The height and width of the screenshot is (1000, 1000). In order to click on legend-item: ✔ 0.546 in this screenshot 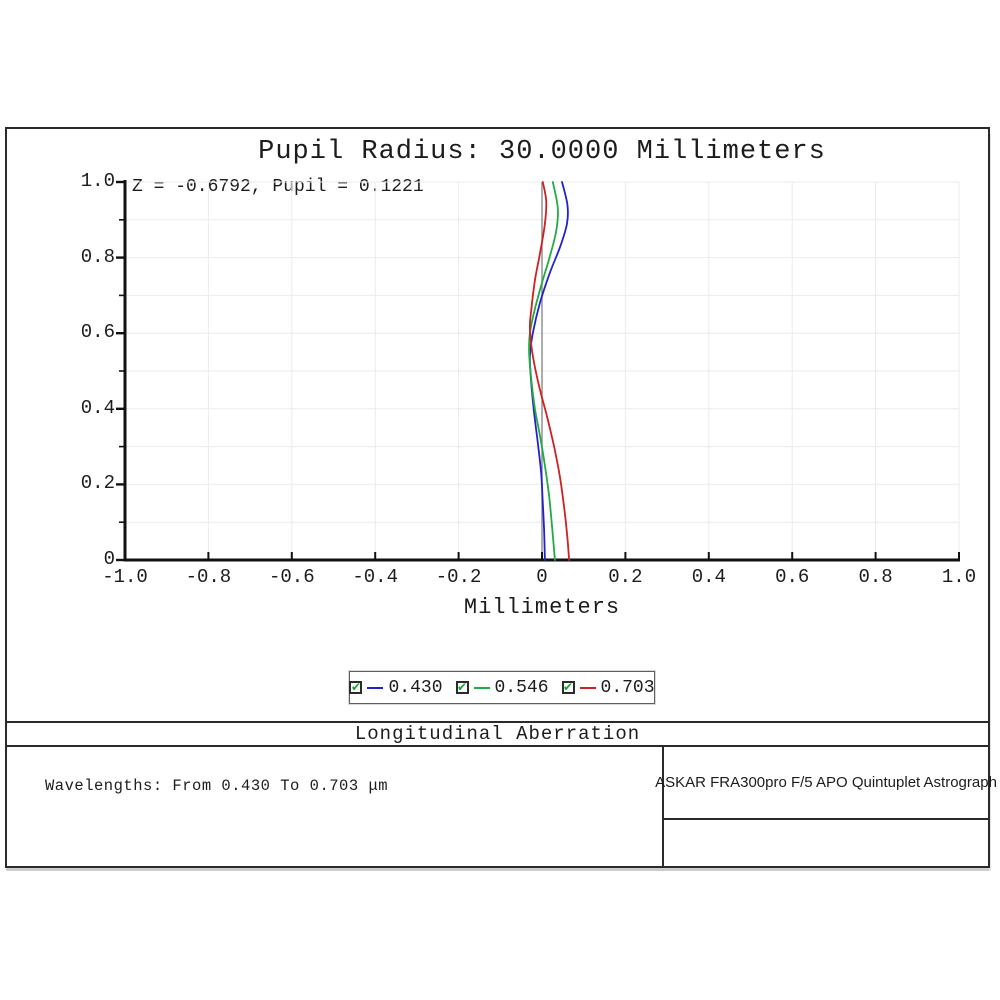, I will do `click(502, 687)`.